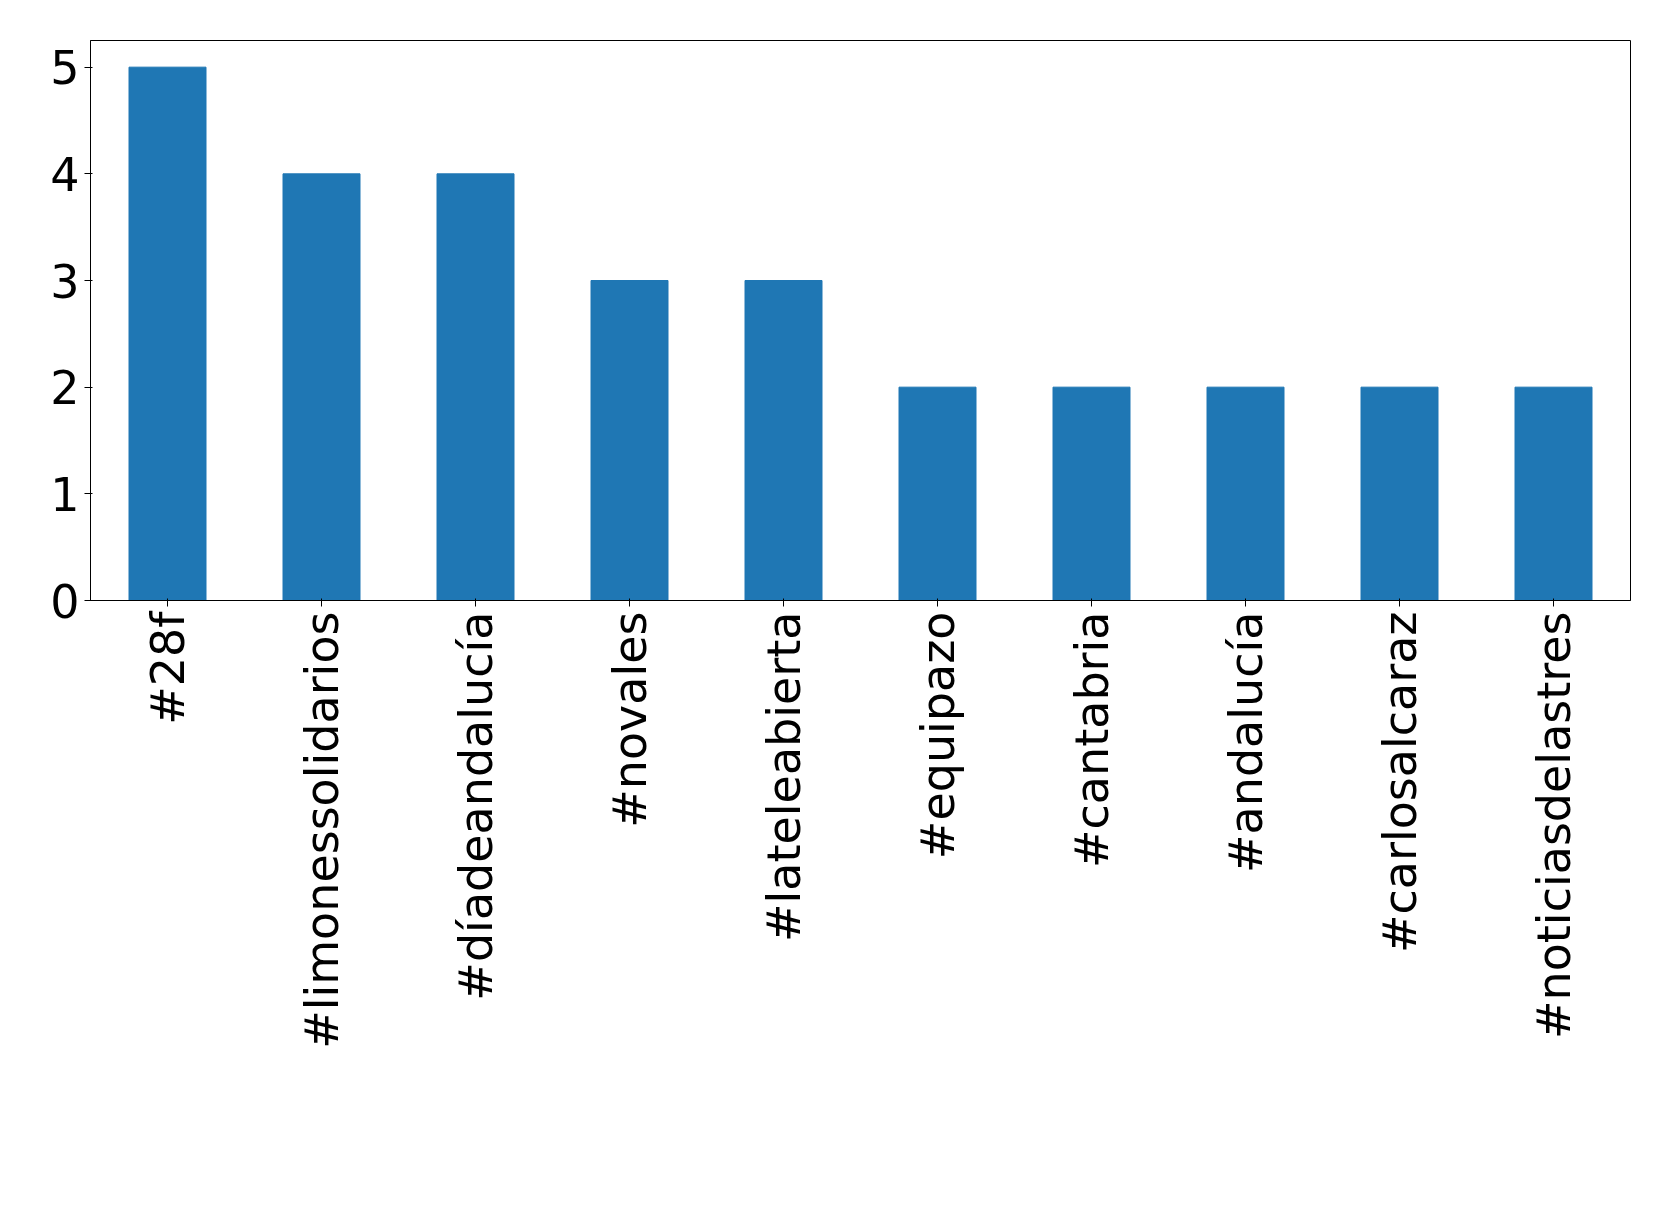 This screenshot has width=1679, height=1222. I want to click on x-tick-label: #28f, so click(167, 667).